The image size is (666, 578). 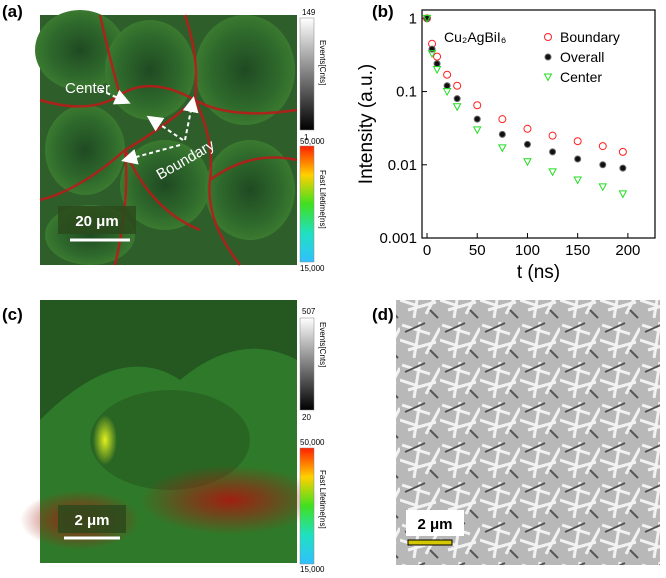 I want to click on legend-label: Center, so click(x=581, y=77).